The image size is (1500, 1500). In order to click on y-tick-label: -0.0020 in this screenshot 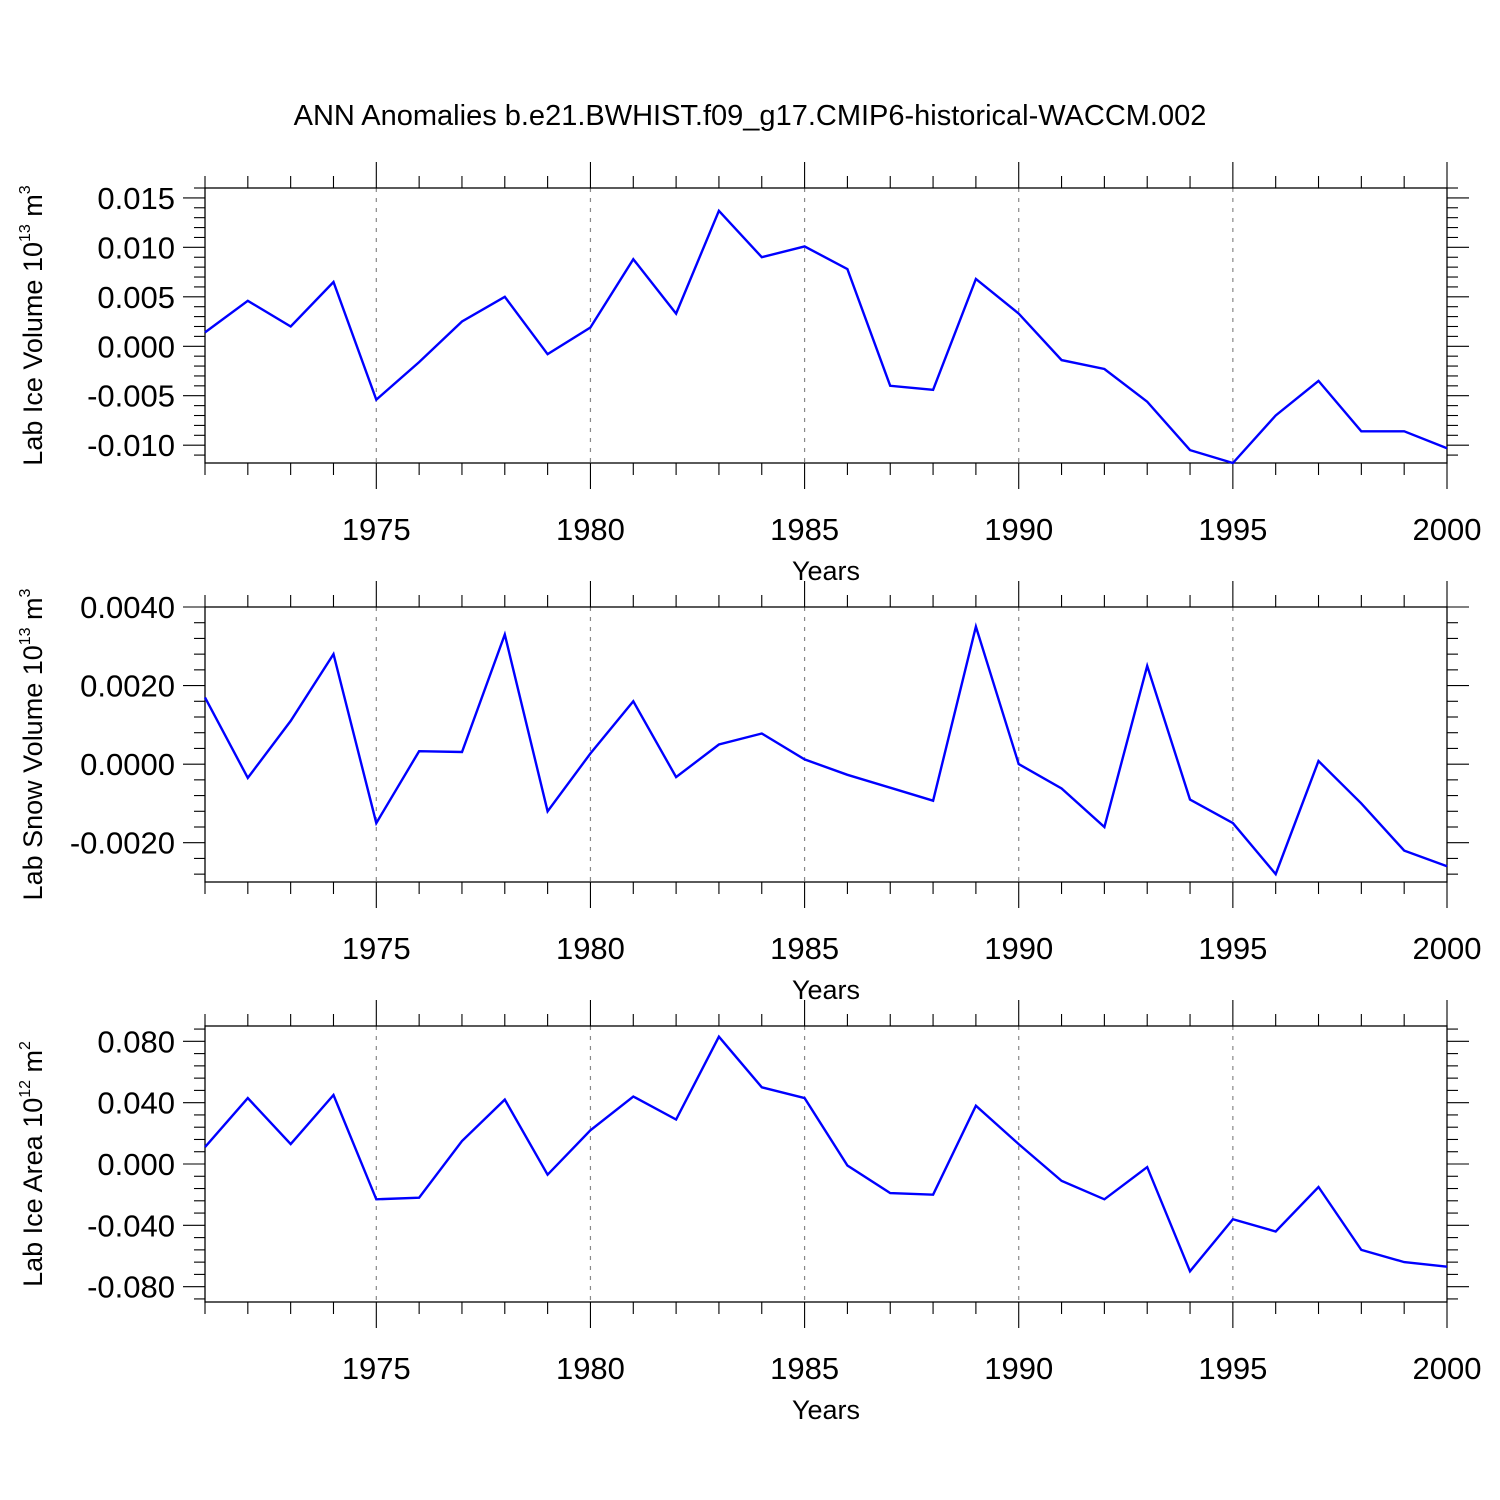, I will do `click(122, 843)`.